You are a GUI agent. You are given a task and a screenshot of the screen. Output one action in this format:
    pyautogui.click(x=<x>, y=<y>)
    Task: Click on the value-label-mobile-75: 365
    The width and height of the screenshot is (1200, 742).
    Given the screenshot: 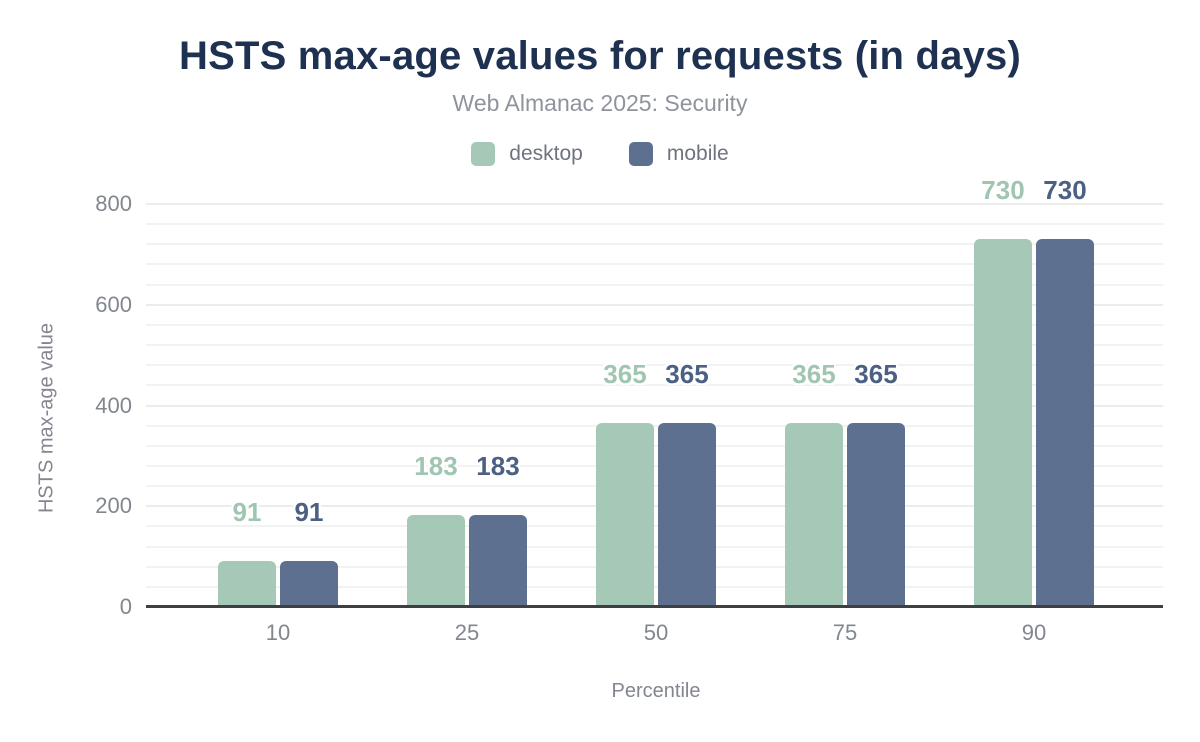 What is the action you would take?
    pyautogui.click(x=876, y=374)
    